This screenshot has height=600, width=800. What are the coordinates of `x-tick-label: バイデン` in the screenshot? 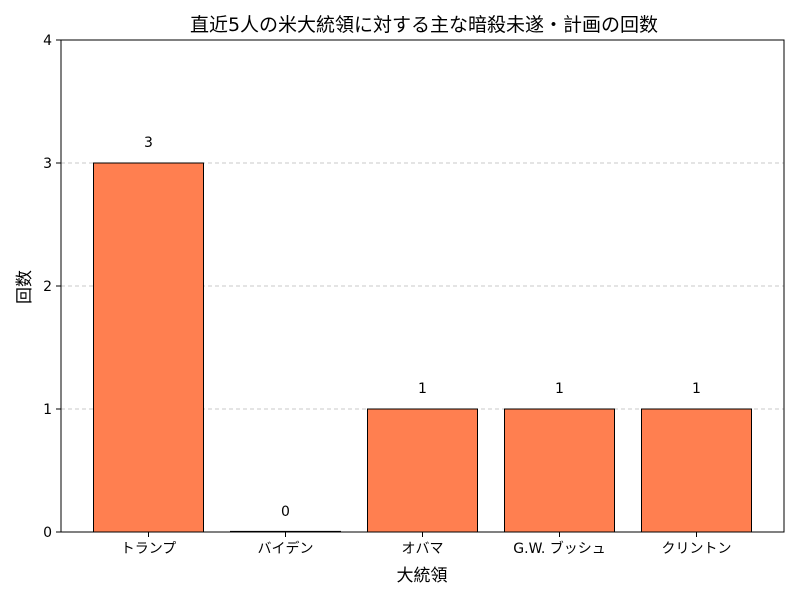 It's located at (286, 548).